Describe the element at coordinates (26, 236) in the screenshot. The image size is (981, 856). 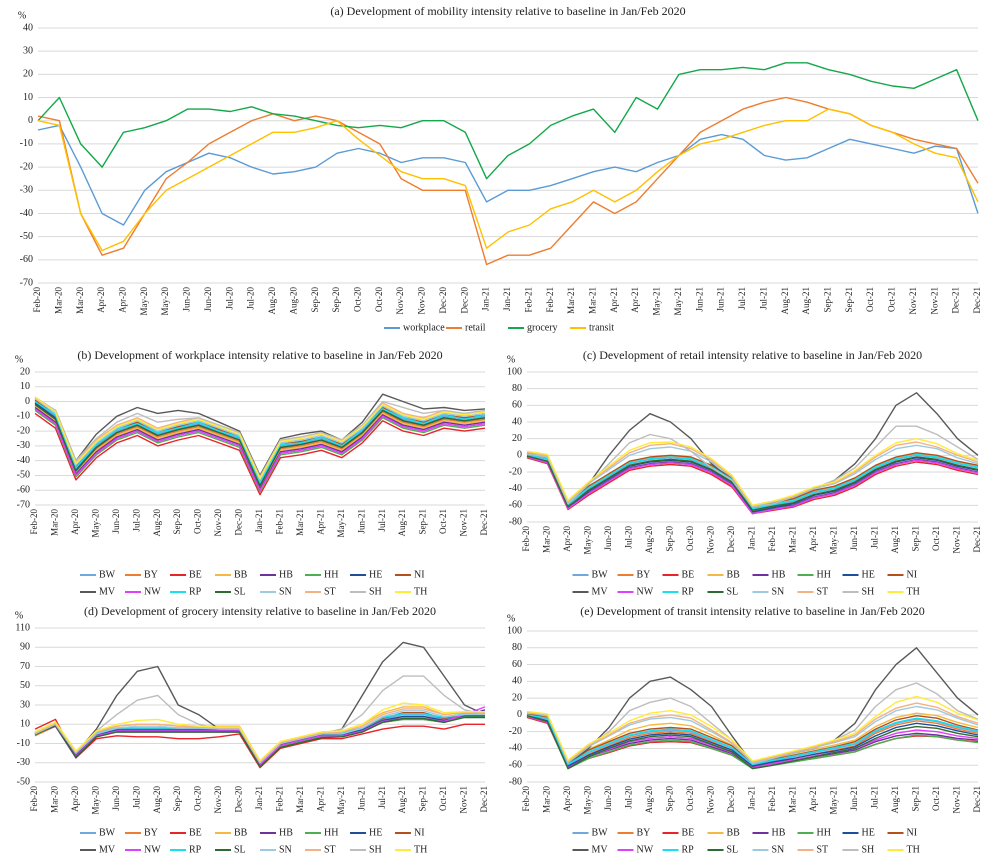
I see `y-tick-label: -50` at that location.